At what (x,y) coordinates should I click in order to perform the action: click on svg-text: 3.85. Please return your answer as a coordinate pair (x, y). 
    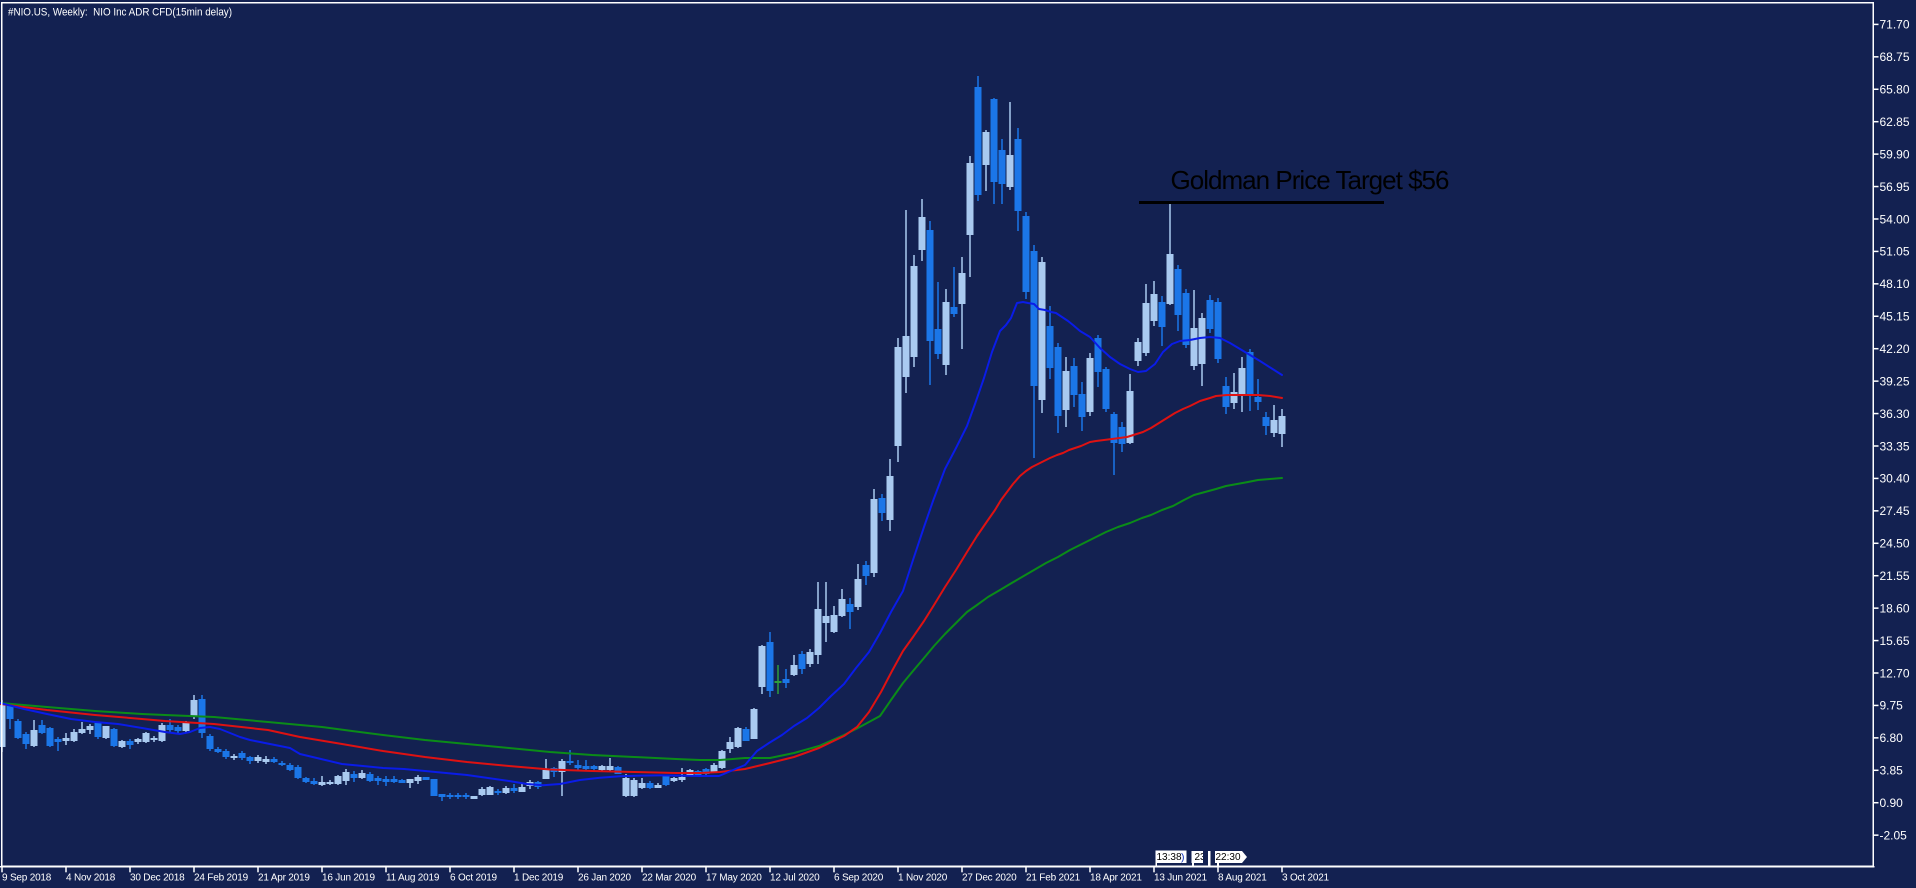
    Looking at the image, I should click on (1892, 771).